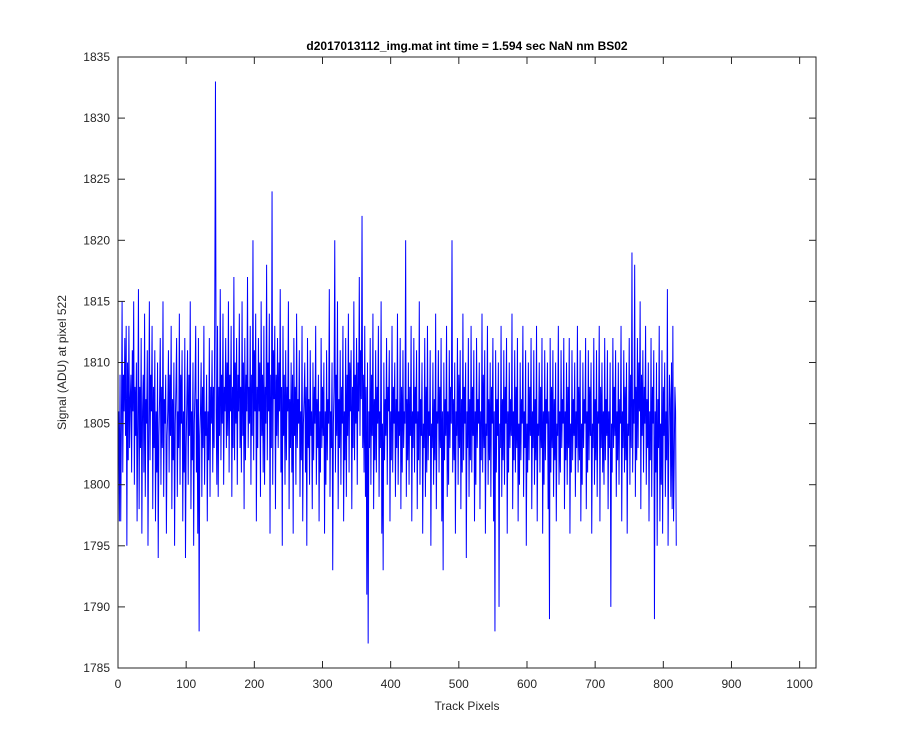 The width and height of the screenshot is (900, 750). What do you see at coordinates (254, 684) in the screenshot?
I see `x-tick-label-2: 200` at bounding box center [254, 684].